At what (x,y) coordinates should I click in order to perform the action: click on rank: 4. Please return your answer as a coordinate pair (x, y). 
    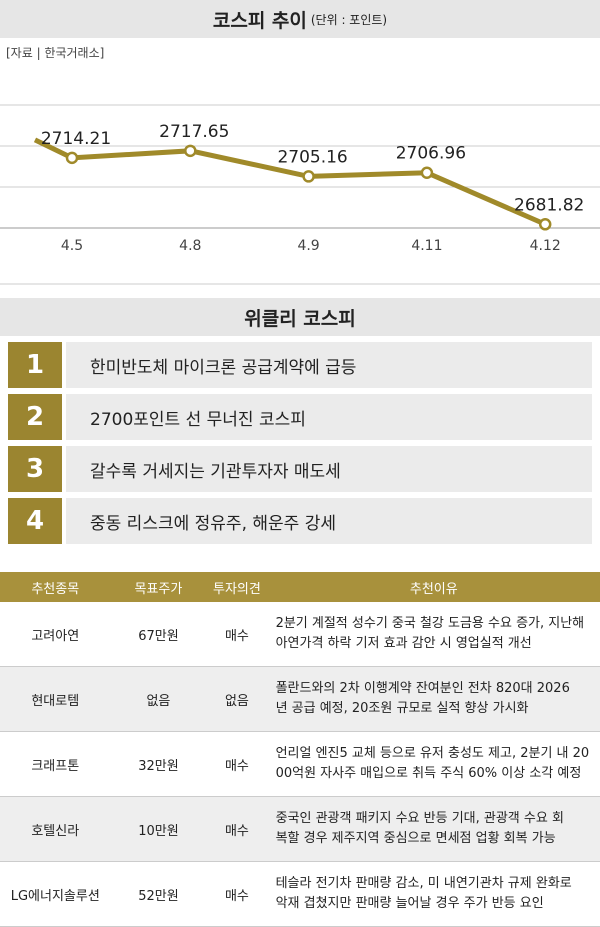
    Looking at the image, I should click on (35, 521).